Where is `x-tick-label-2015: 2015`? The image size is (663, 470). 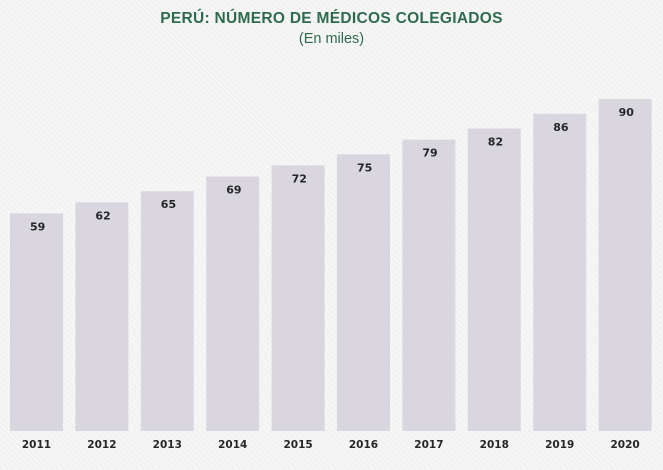 x-tick-label-2015: 2015 is located at coordinates (297, 445).